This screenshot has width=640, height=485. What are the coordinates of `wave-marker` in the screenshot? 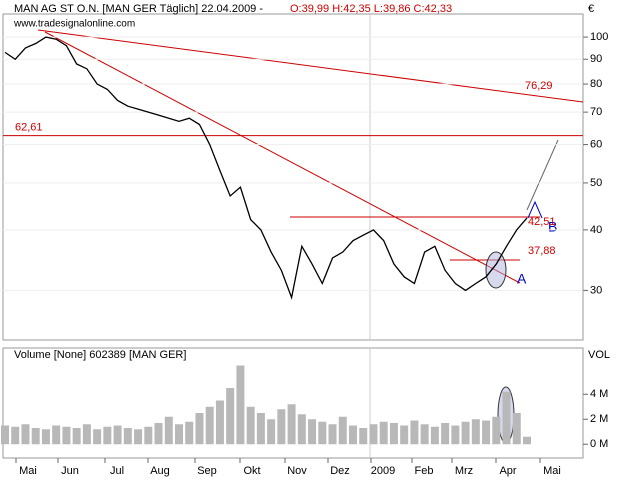 It's located at (535, 209).